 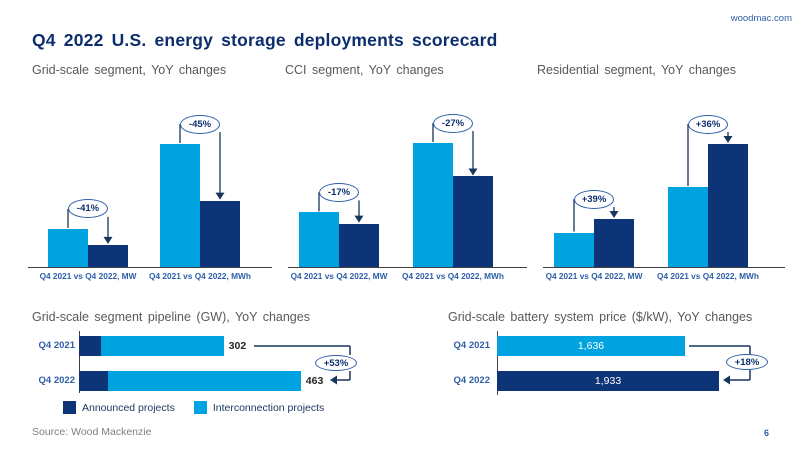 I want to click on annotation-oval: -41%, so click(x=88, y=209).